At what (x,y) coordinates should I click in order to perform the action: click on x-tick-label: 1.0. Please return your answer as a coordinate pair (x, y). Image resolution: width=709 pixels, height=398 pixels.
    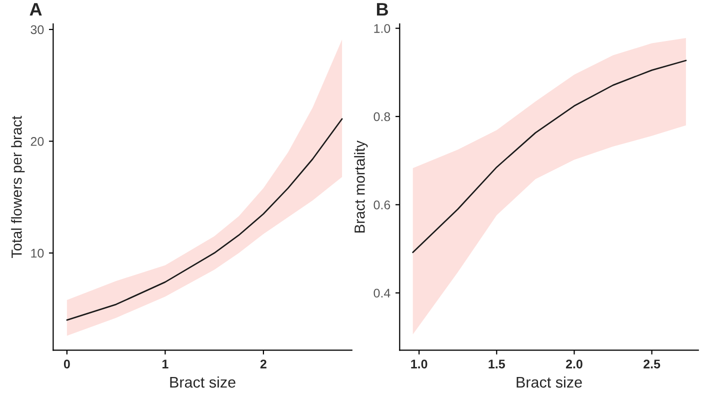
    Looking at the image, I should click on (419, 364).